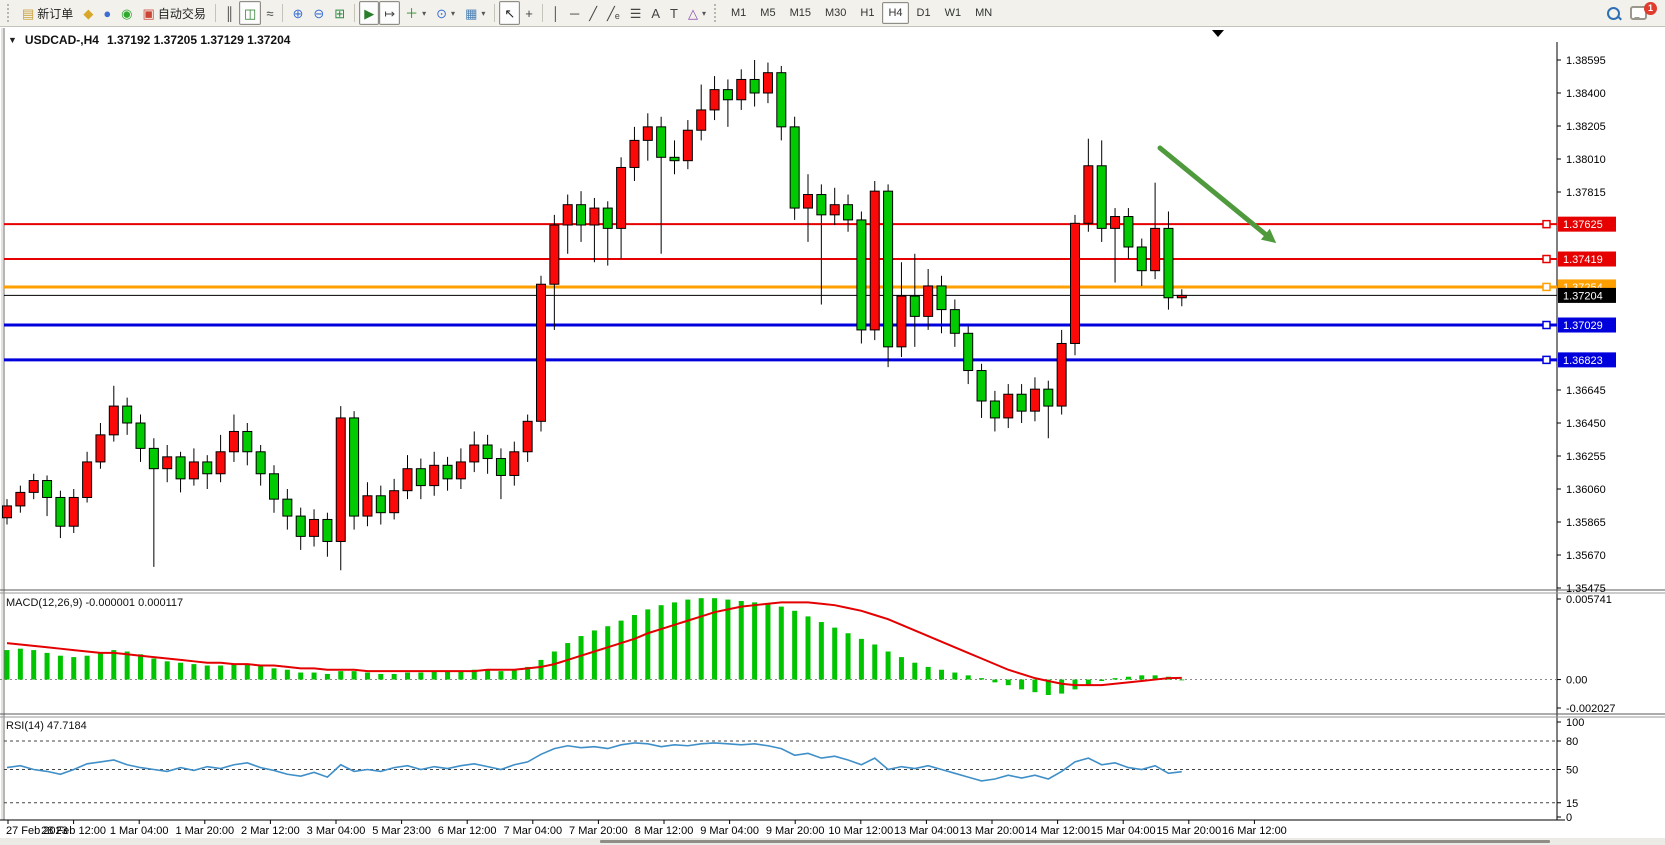  I want to click on periods-button: ⊙, so click(442, 13).